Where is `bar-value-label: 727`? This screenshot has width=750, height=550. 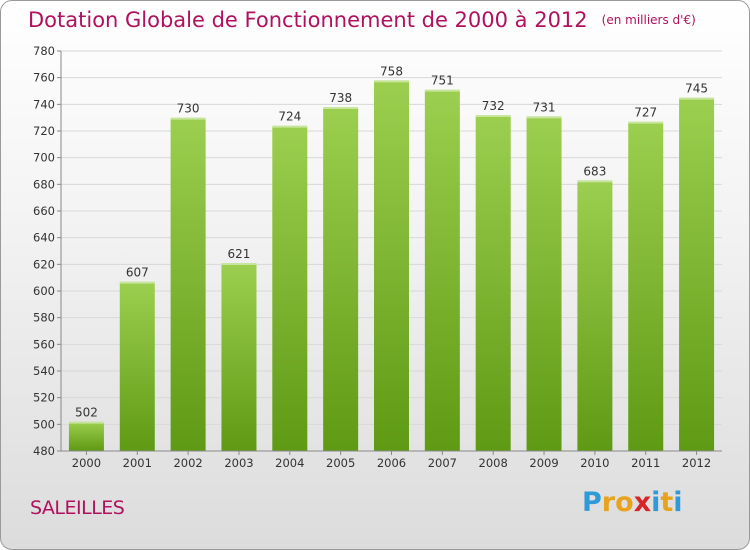 bar-value-label: 727 is located at coordinates (645, 113).